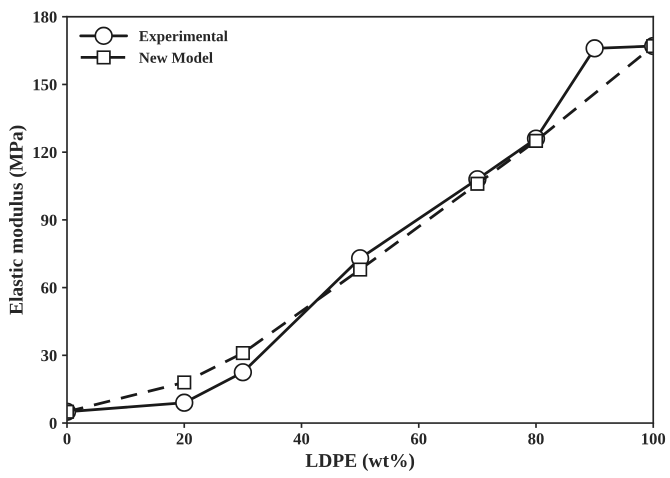  What do you see at coordinates (184, 438) in the screenshot?
I see `x-tick-label: 20` at bounding box center [184, 438].